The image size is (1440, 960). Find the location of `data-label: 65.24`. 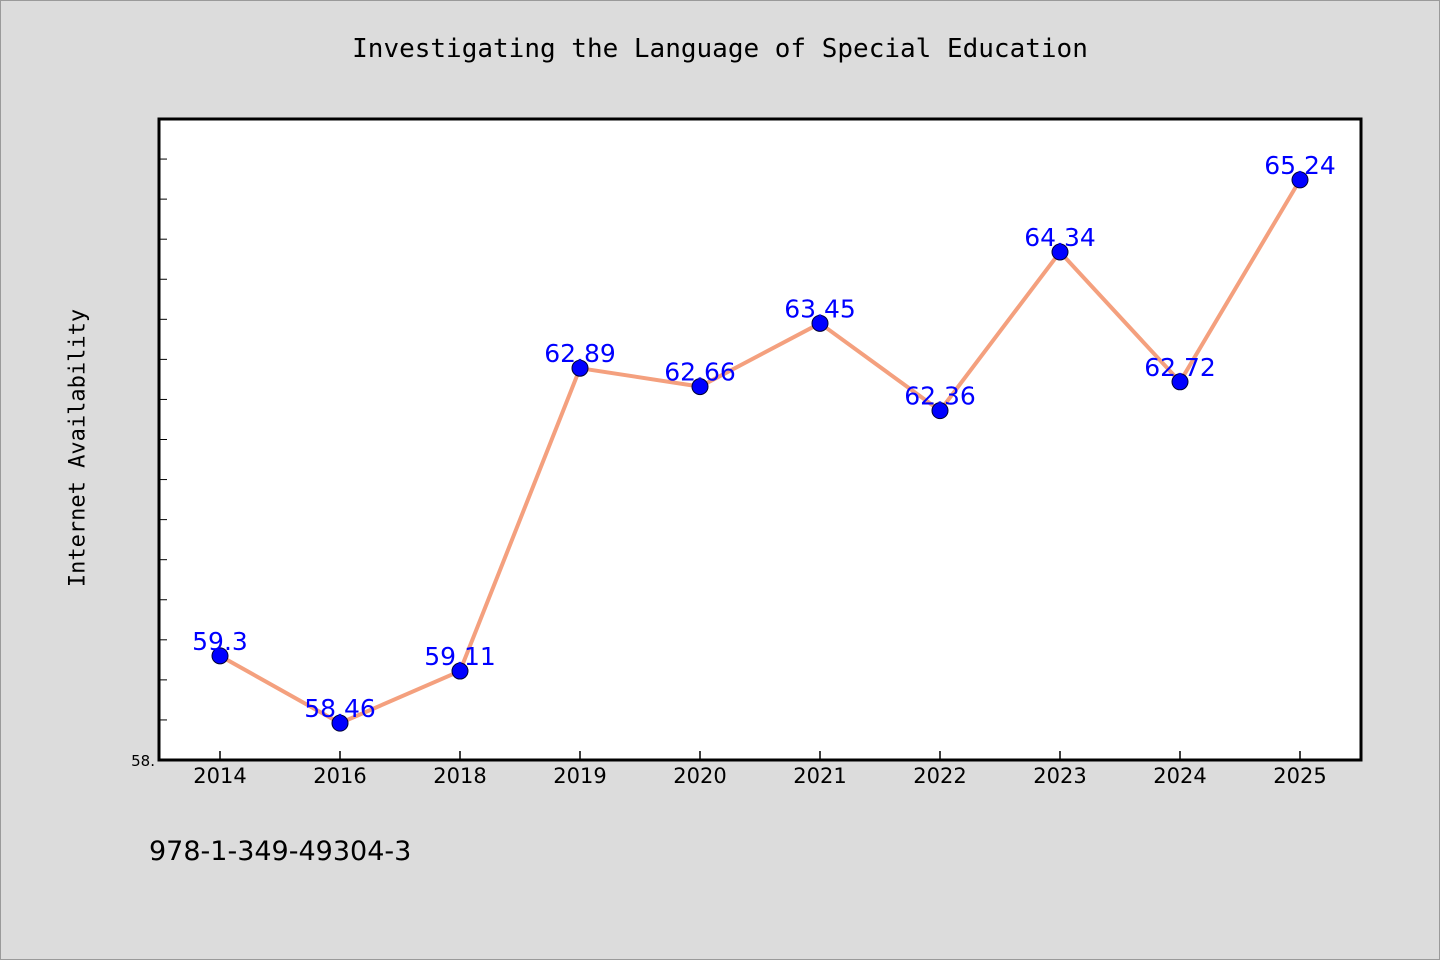

data-label: 65.24 is located at coordinates (1300, 165).